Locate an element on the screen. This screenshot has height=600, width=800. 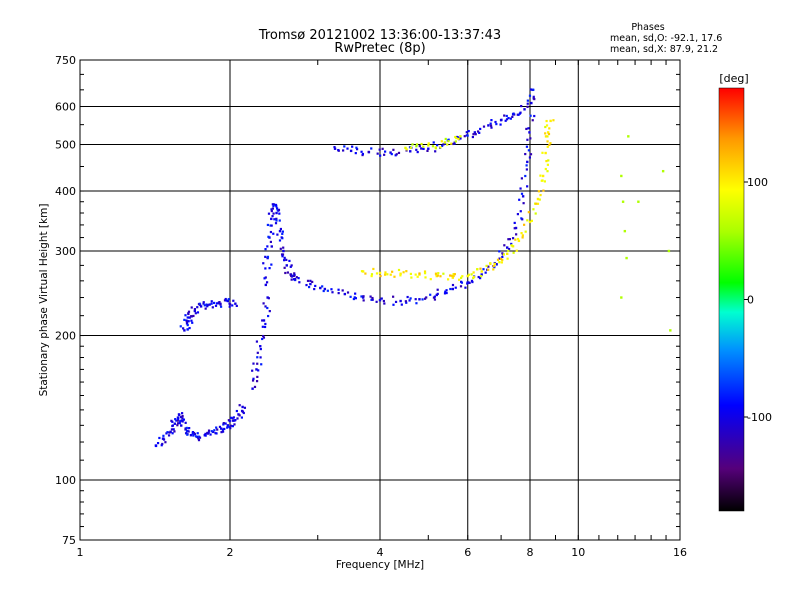
x-tick-label: 10 is located at coordinates (578, 552).